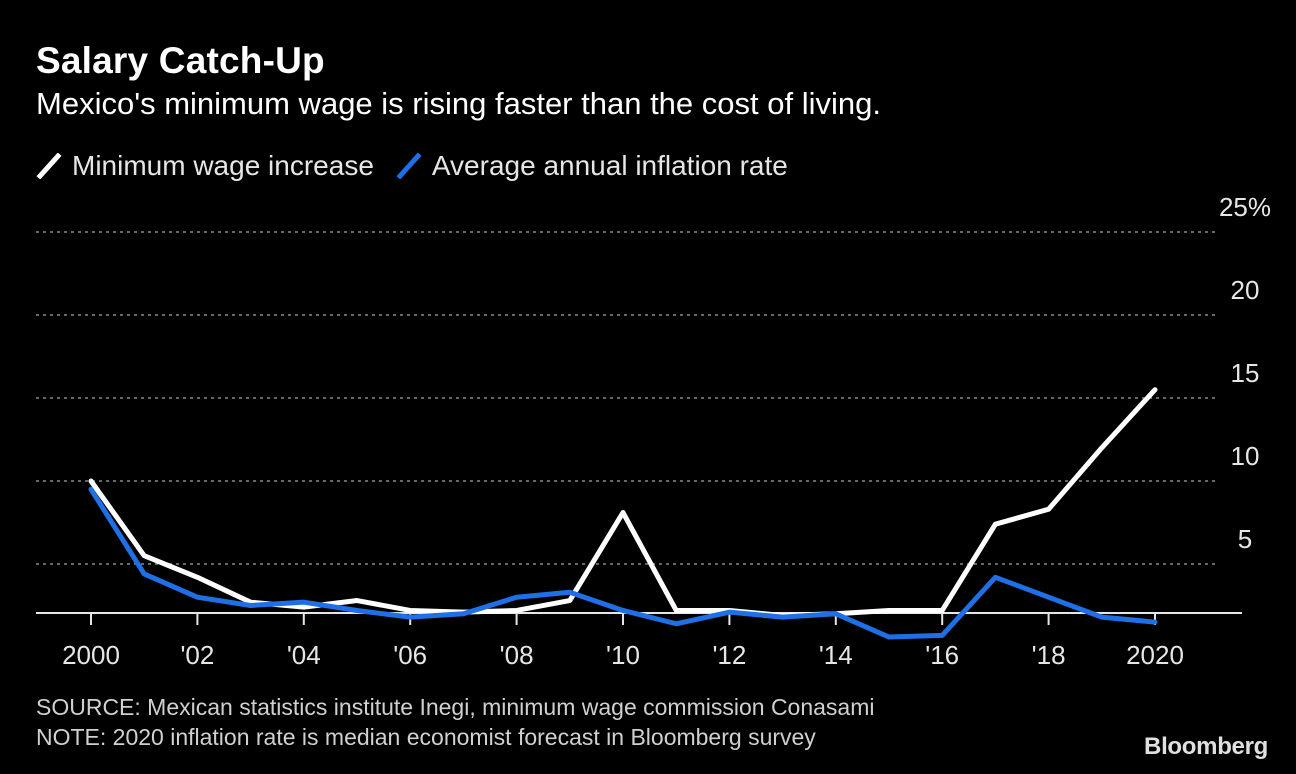 This screenshot has width=1296, height=774. I want to click on legend-swatch-inflation, so click(409, 166).